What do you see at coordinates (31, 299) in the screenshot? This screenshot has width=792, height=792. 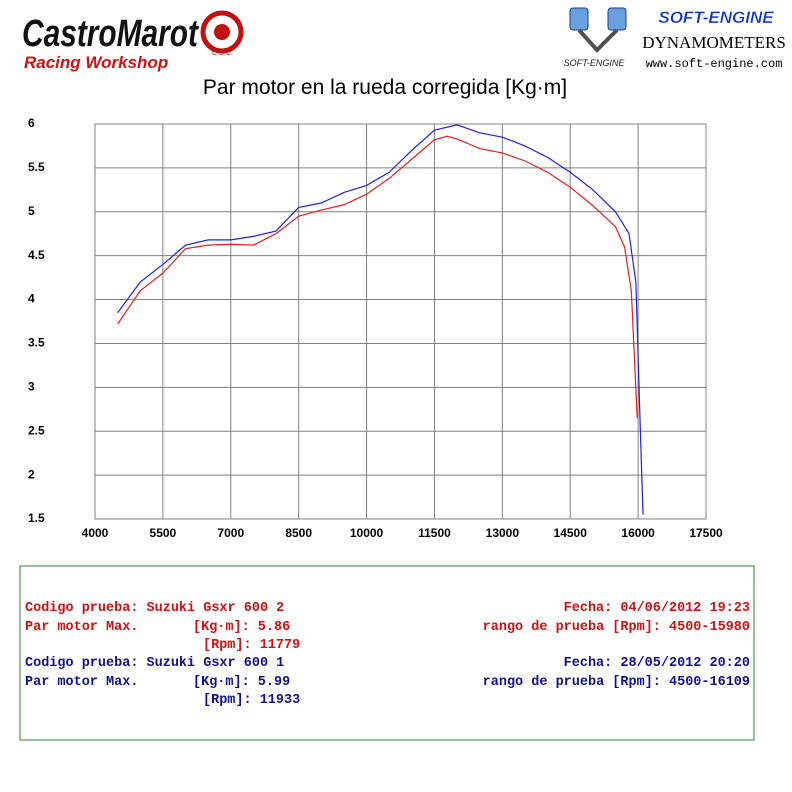 I see `y-tick-label: 4` at bounding box center [31, 299].